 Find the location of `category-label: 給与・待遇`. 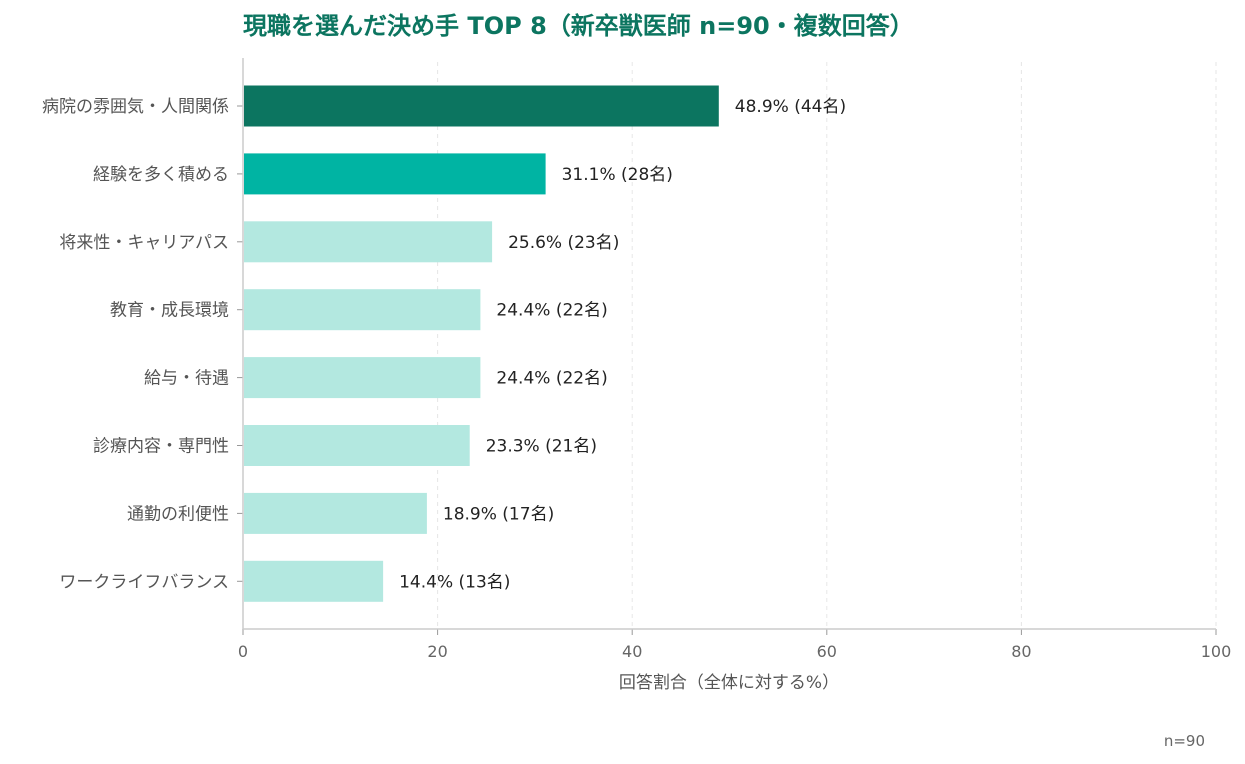

category-label: 給与・待遇 is located at coordinates (186, 379).